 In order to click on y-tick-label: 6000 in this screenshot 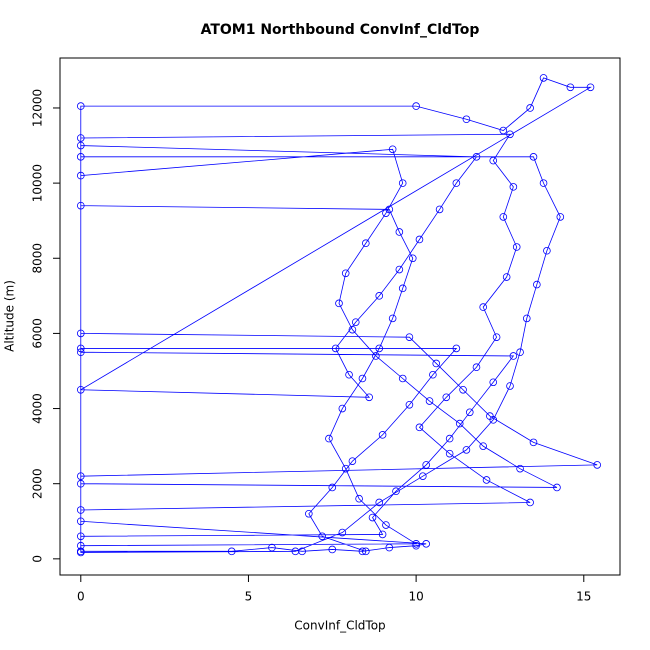, I will do `click(38, 333)`.